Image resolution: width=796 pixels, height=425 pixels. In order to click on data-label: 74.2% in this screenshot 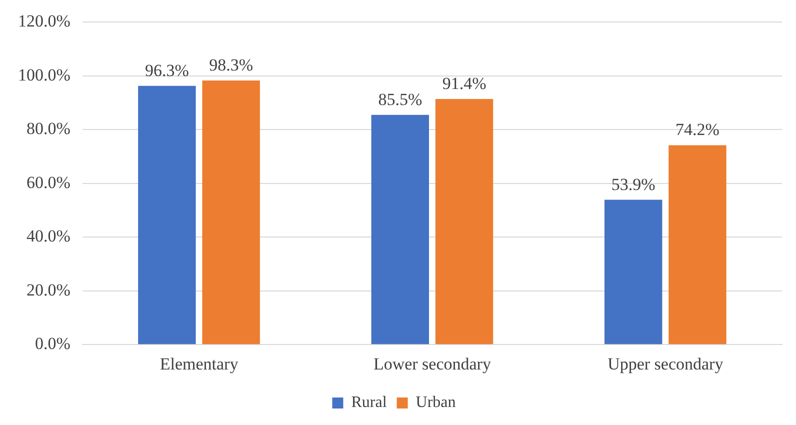, I will do `click(698, 130)`.